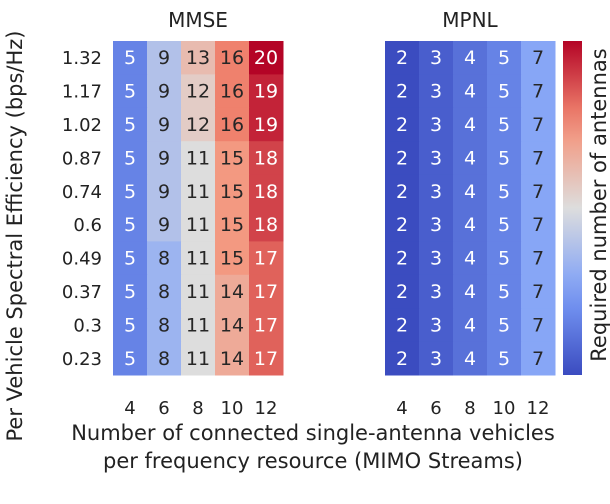 This screenshot has height=504, width=610. Describe the element at coordinates (572, 208) in the screenshot. I see `colorbar` at that location.